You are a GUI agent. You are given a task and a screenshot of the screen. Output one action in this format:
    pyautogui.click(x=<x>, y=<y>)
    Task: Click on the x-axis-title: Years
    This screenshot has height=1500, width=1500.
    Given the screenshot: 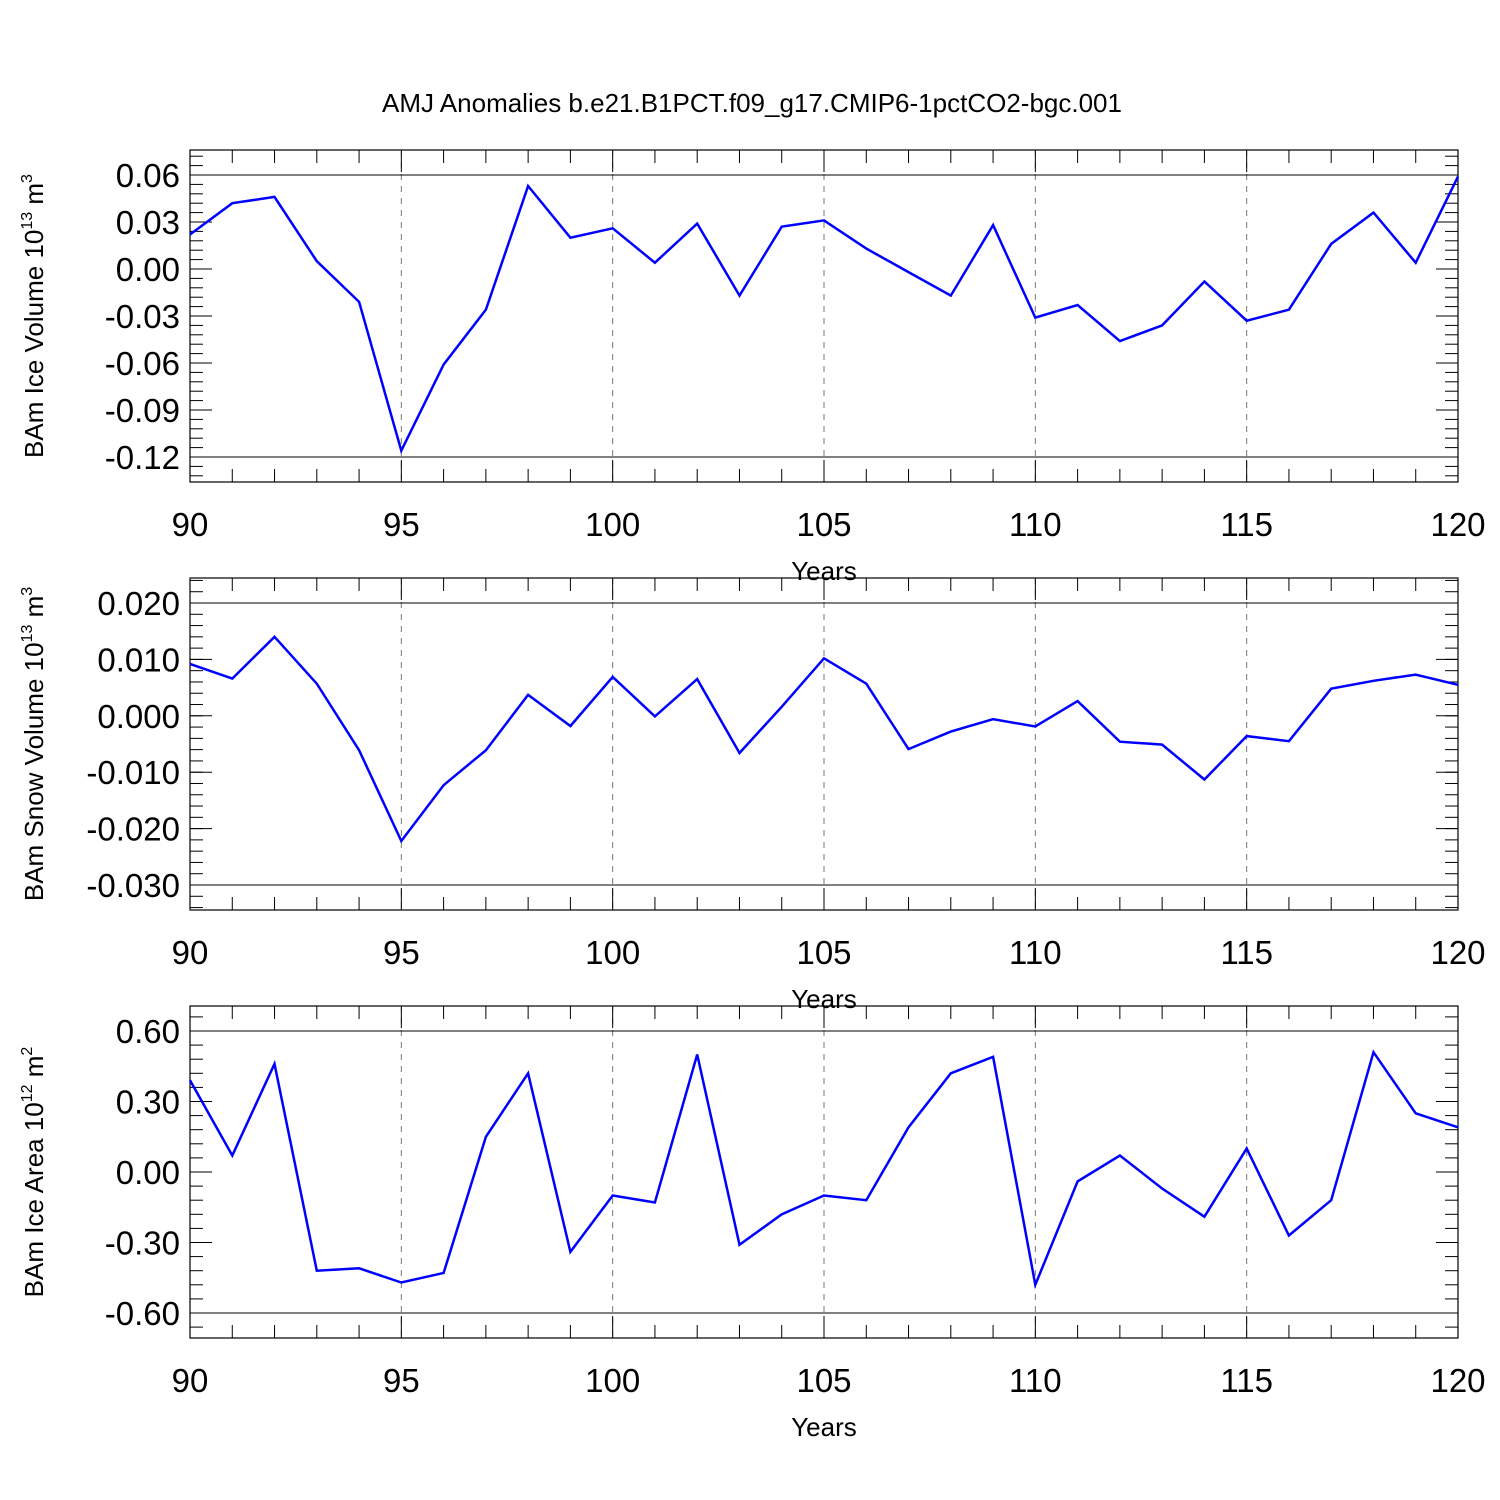 What is the action you would take?
    pyautogui.click(x=824, y=1427)
    